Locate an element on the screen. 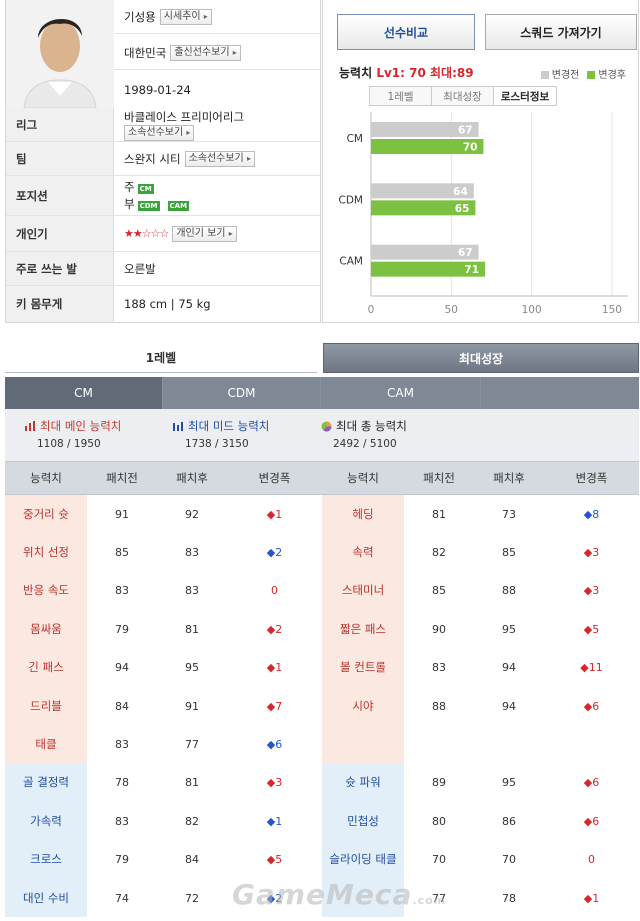 Image resolution: width=640 pixels, height=921 pixels. legend-before-swatch is located at coordinates (544, 75).